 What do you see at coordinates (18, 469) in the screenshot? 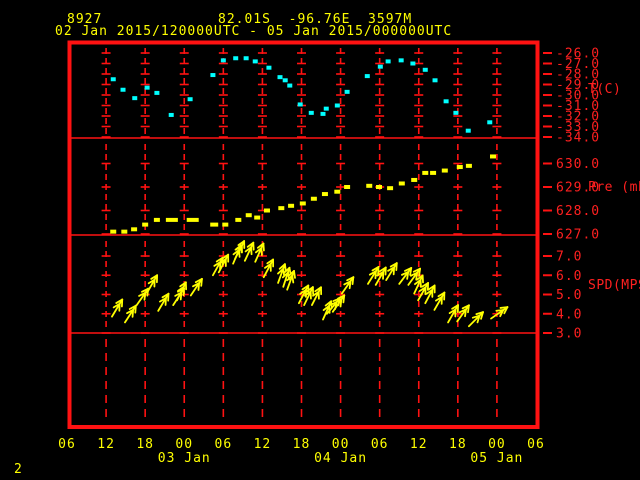
I see `page-number: 2` at bounding box center [18, 469].